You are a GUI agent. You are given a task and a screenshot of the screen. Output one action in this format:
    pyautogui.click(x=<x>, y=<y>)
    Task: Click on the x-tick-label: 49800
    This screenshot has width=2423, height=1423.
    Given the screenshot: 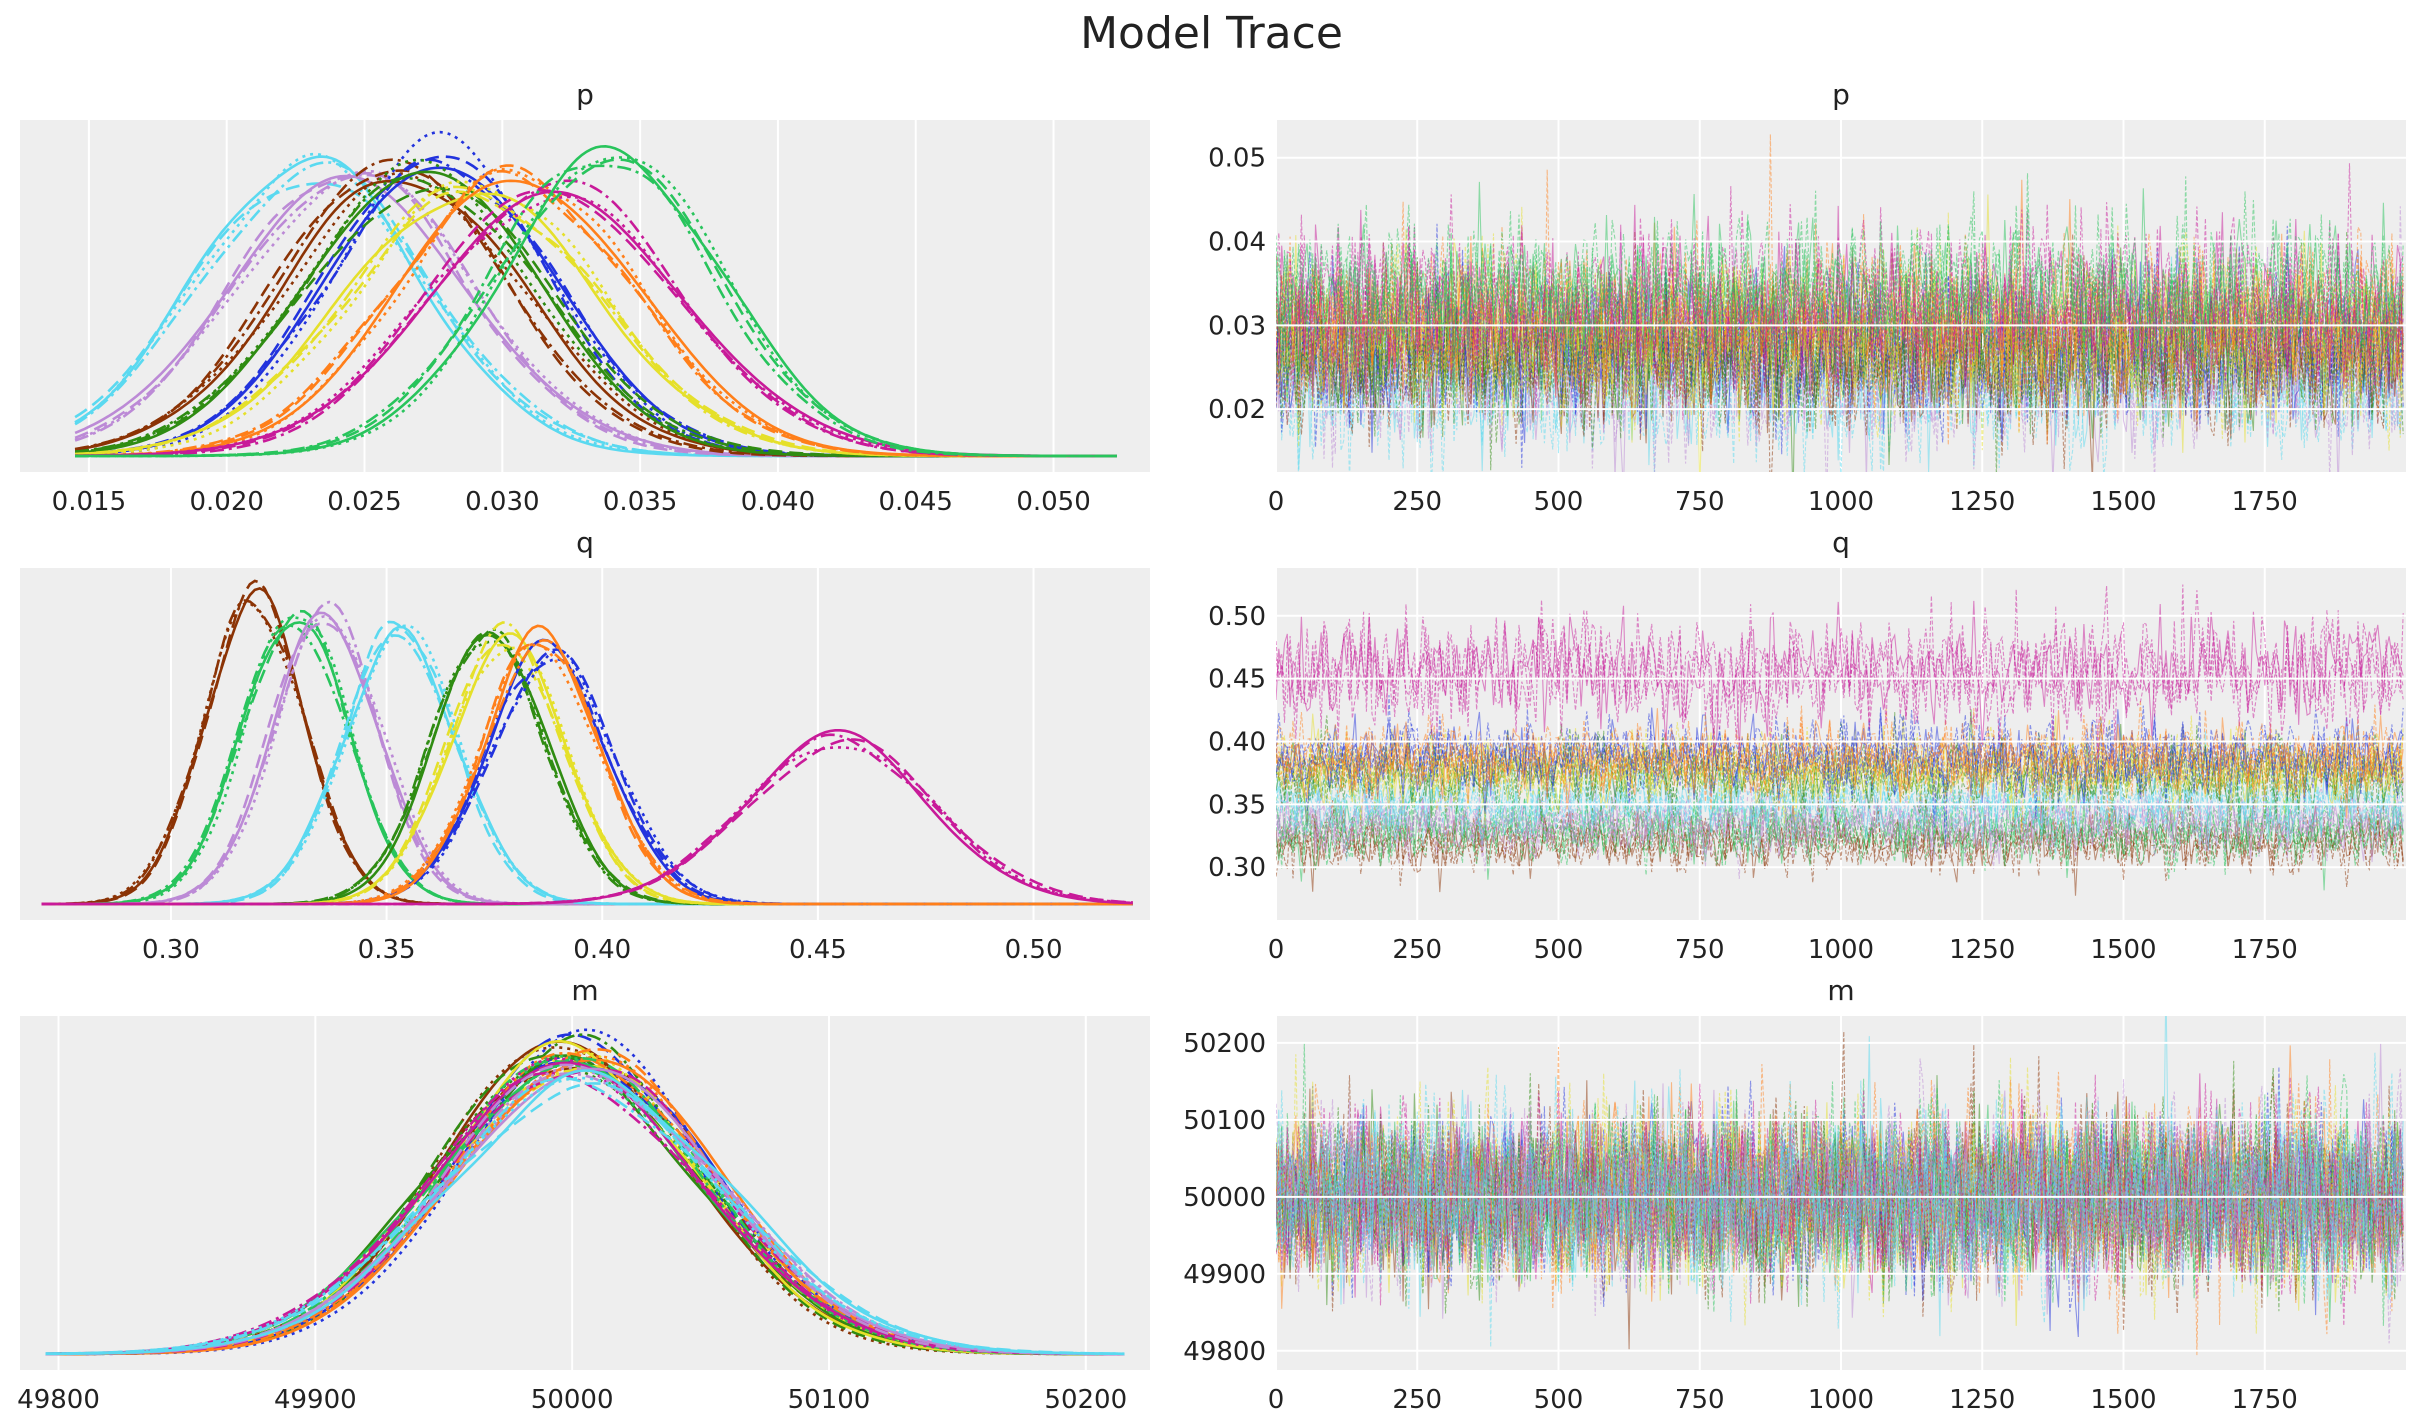 What is the action you would take?
    pyautogui.click(x=58, y=1400)
    